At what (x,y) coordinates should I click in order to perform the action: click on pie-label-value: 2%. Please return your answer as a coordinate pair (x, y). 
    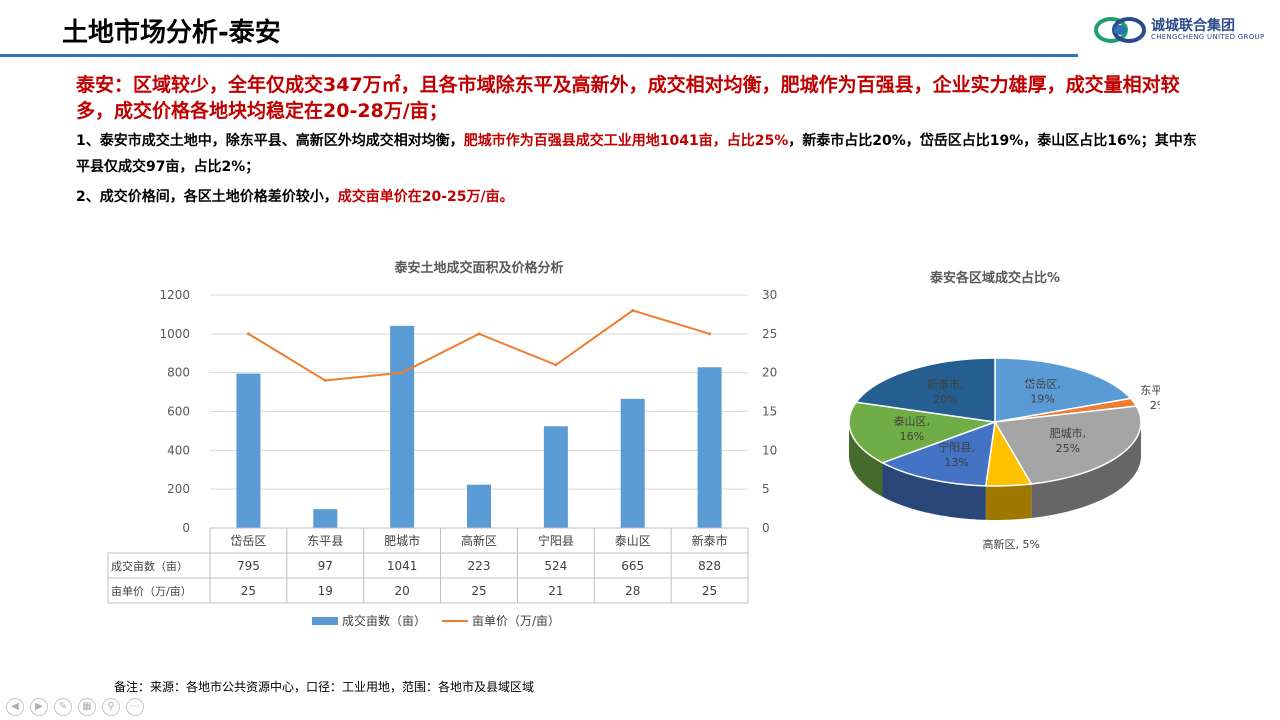
    Looking at the image, I should click on (1155, 405).